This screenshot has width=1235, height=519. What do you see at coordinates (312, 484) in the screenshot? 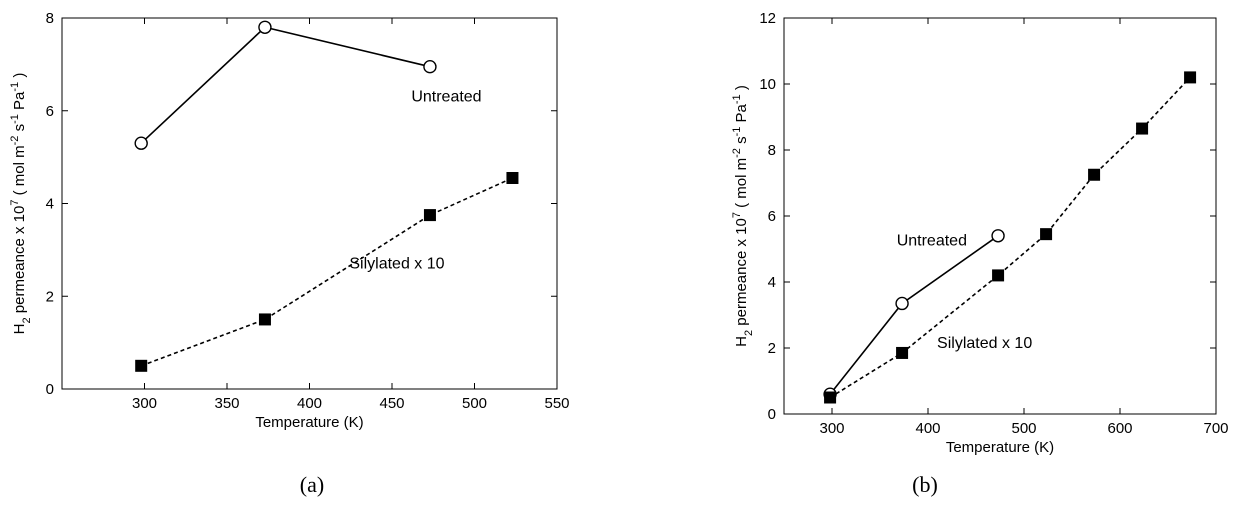
I see `panel-caption: (a)` at bounding box center [312, 484].